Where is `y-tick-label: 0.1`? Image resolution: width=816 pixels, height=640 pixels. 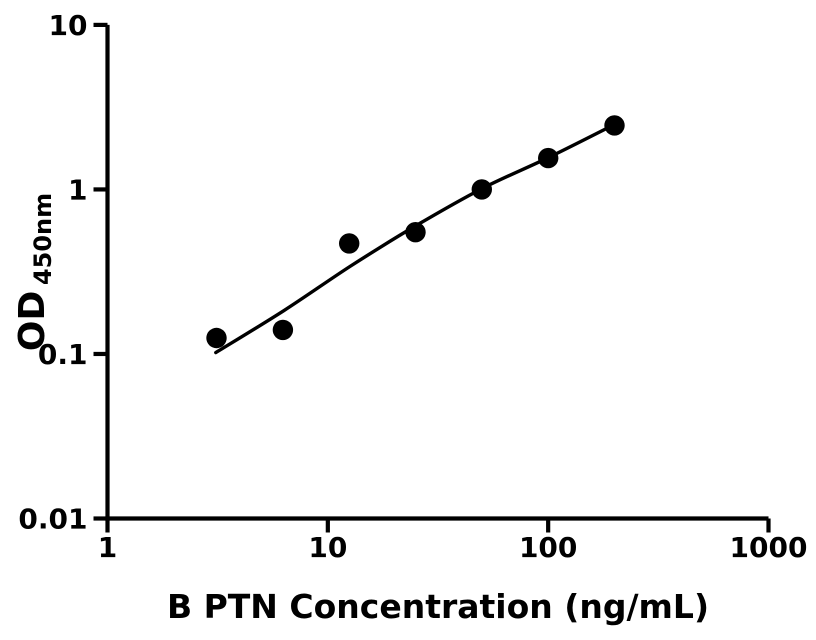 y-tick-label: 0.1 is located at coordinates (63, 354).